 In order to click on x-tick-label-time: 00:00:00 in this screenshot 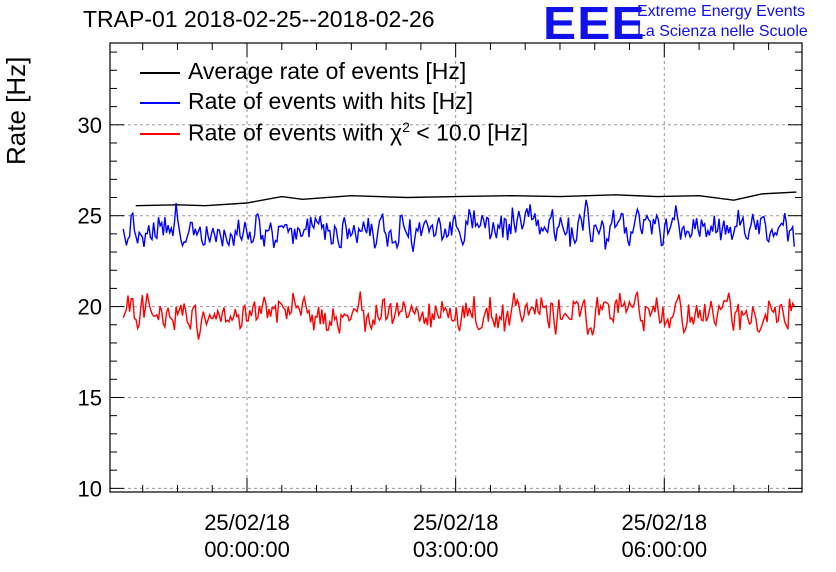, I will do `click(247, 549)`.